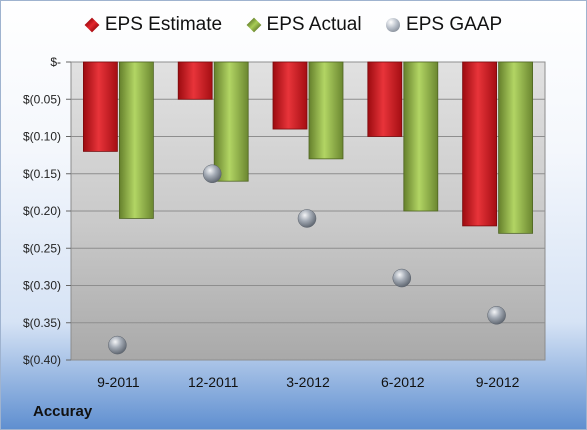 The image size is (587, 430). Describe the element at coordinates (498, 382) in the screenshot. I see `x-tick-label: 9-2012` at that location.